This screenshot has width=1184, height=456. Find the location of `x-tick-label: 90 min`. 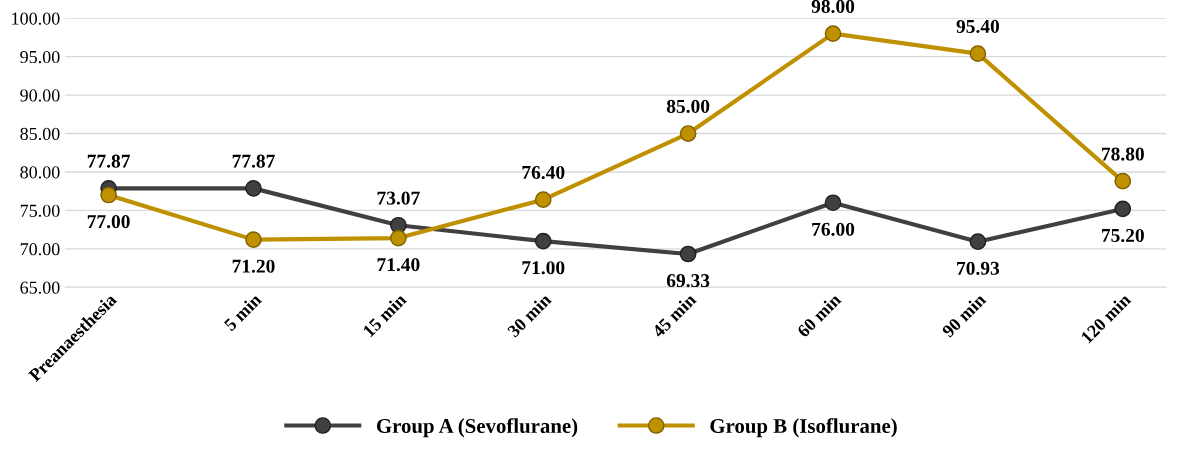

x-tick-label: 90 min is located at coordinates (964, 315).